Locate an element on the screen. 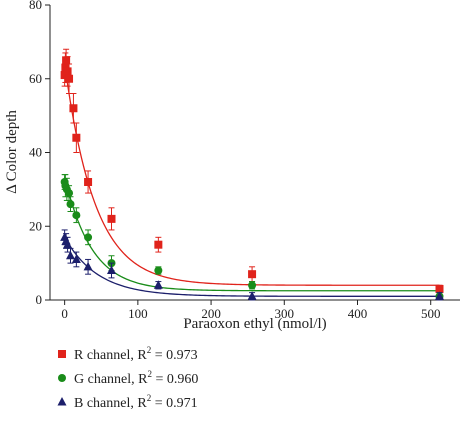  x-tick-label: 0 is located at coordinates (64, 313).